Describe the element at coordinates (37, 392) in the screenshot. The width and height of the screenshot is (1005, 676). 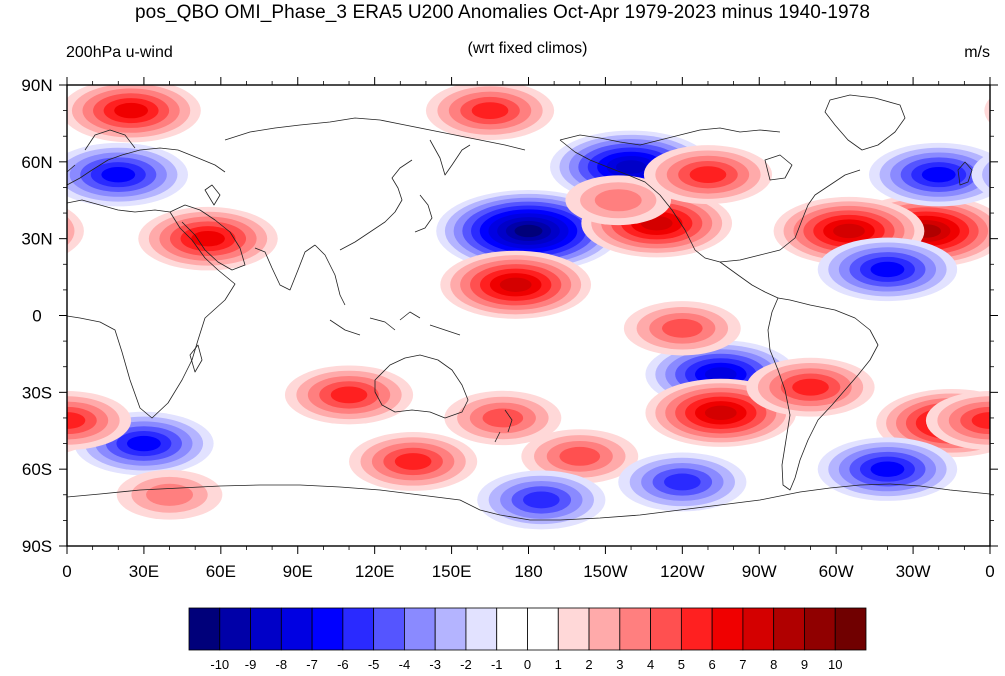
I see `y-tick-label: 30S` at that location.